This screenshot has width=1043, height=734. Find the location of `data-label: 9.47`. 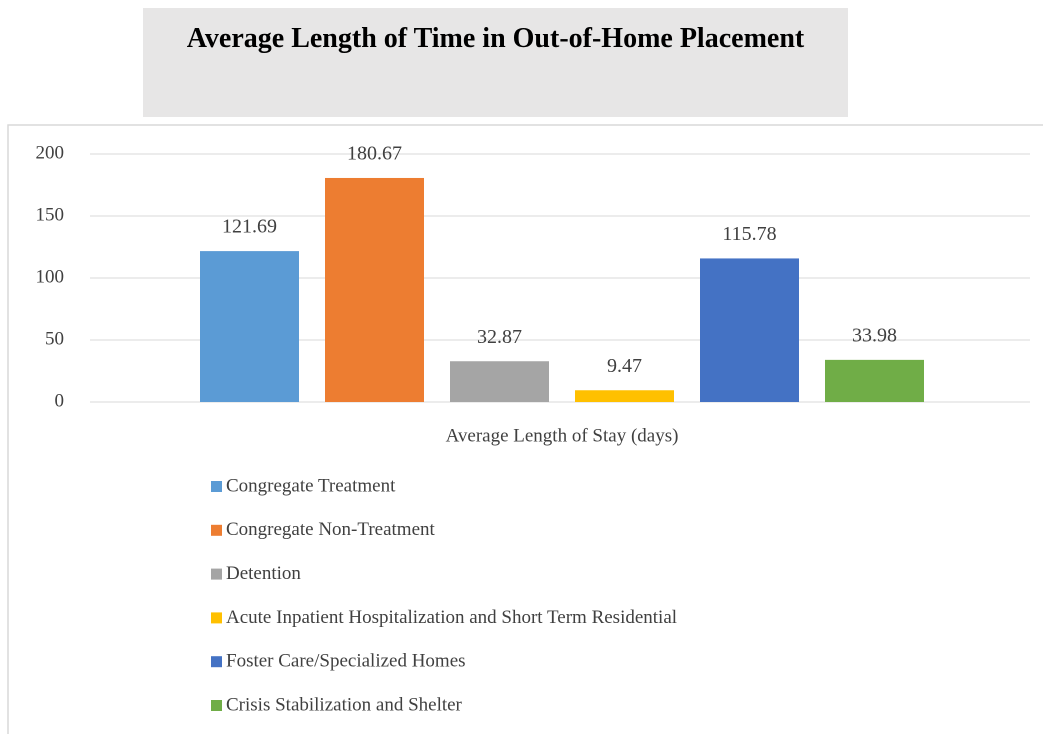

data-label: 9.47 is located at coordinates (624, 366).